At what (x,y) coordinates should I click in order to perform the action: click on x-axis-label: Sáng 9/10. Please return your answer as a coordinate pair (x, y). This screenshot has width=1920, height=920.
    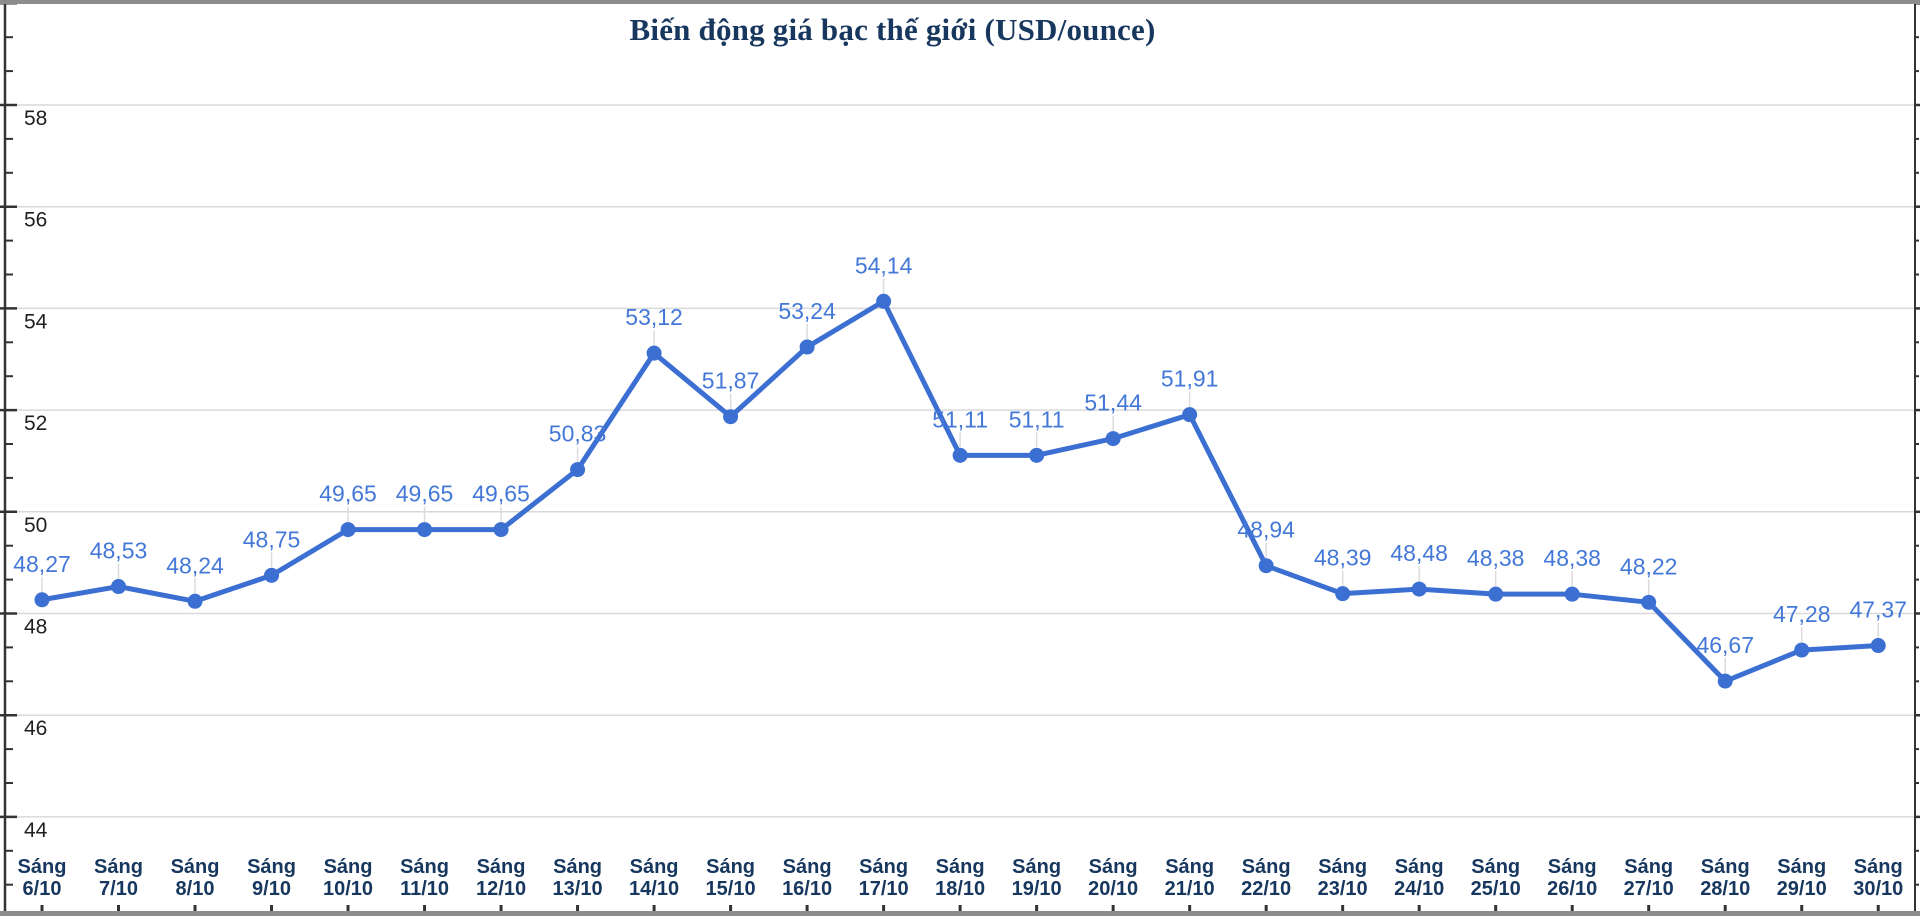
    Looking at the image, I should click on (271, 878).